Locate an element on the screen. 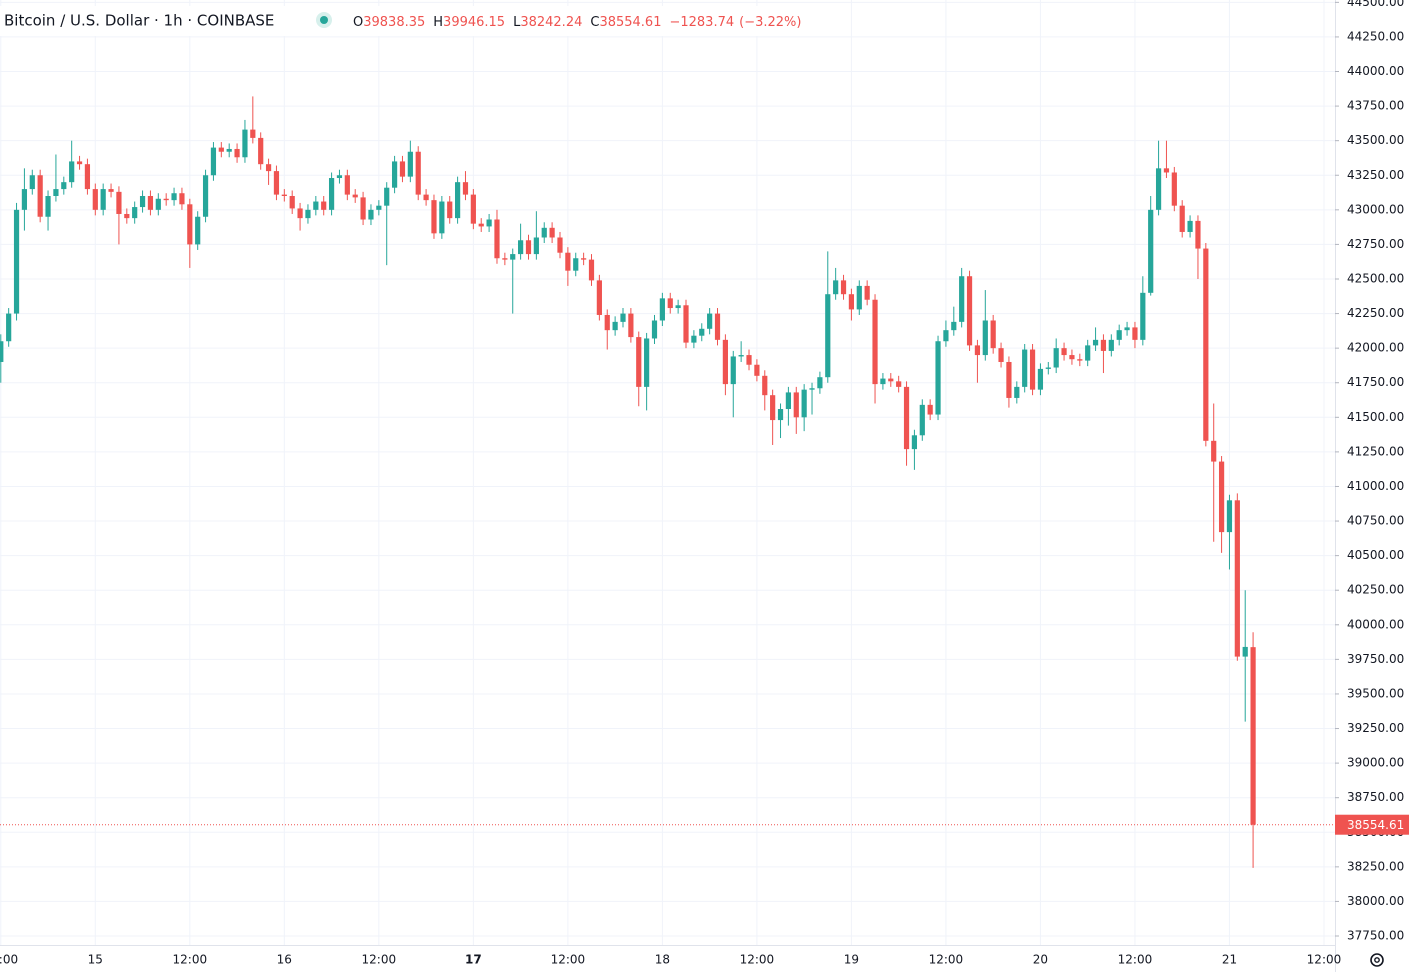  y-tick-label: 37750.00 is located at coordinates (1375, 936).